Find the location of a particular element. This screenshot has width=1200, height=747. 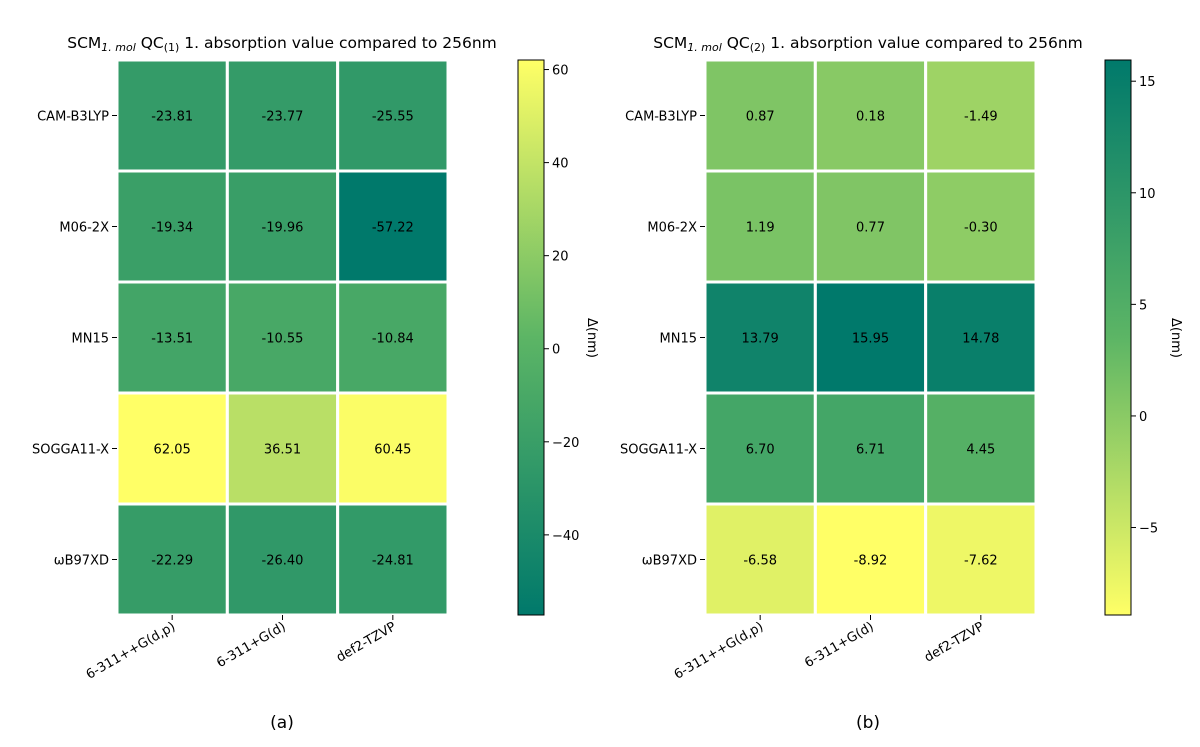

colorbar-tick-label: 5 is located at coordinates (1143, 305).